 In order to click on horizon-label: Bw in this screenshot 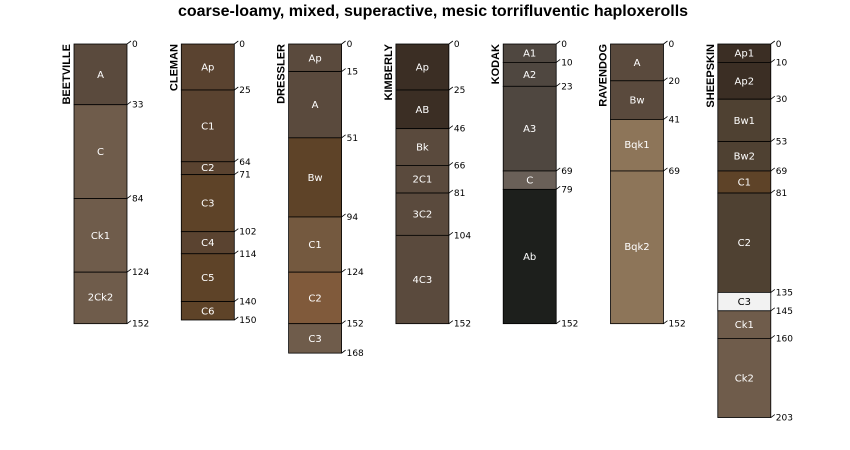, I will do `click(636, 101)`.